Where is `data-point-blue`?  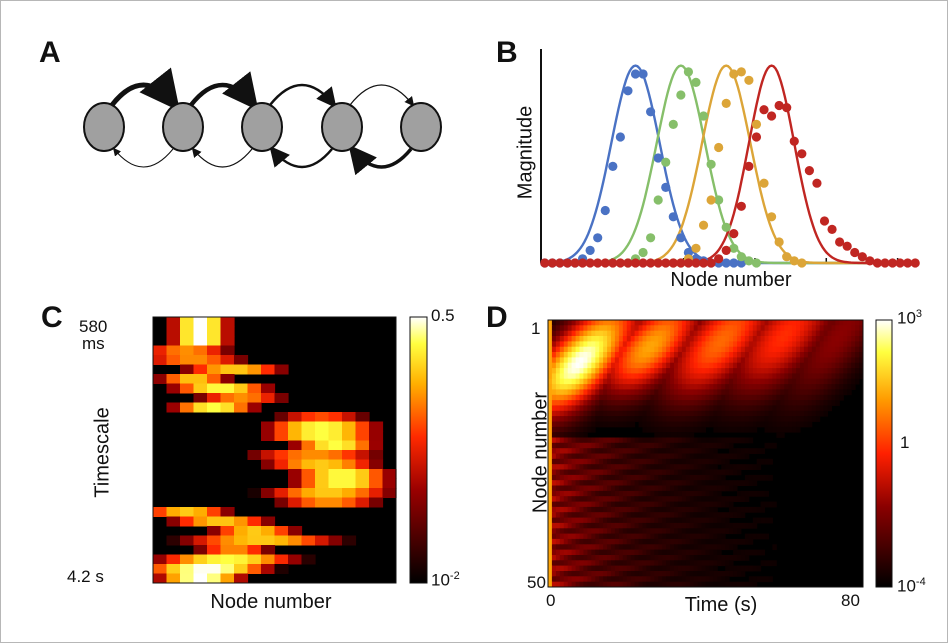
data-point-blue is located at coordinates (545, 263).